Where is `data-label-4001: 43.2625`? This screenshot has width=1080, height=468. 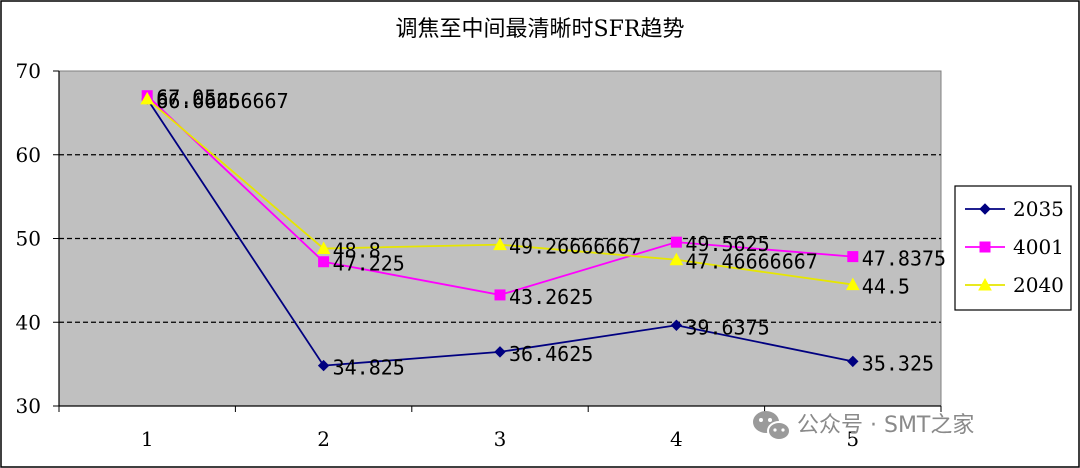 data-label-4001: 43.2625 is located at coordinates (551, 297).